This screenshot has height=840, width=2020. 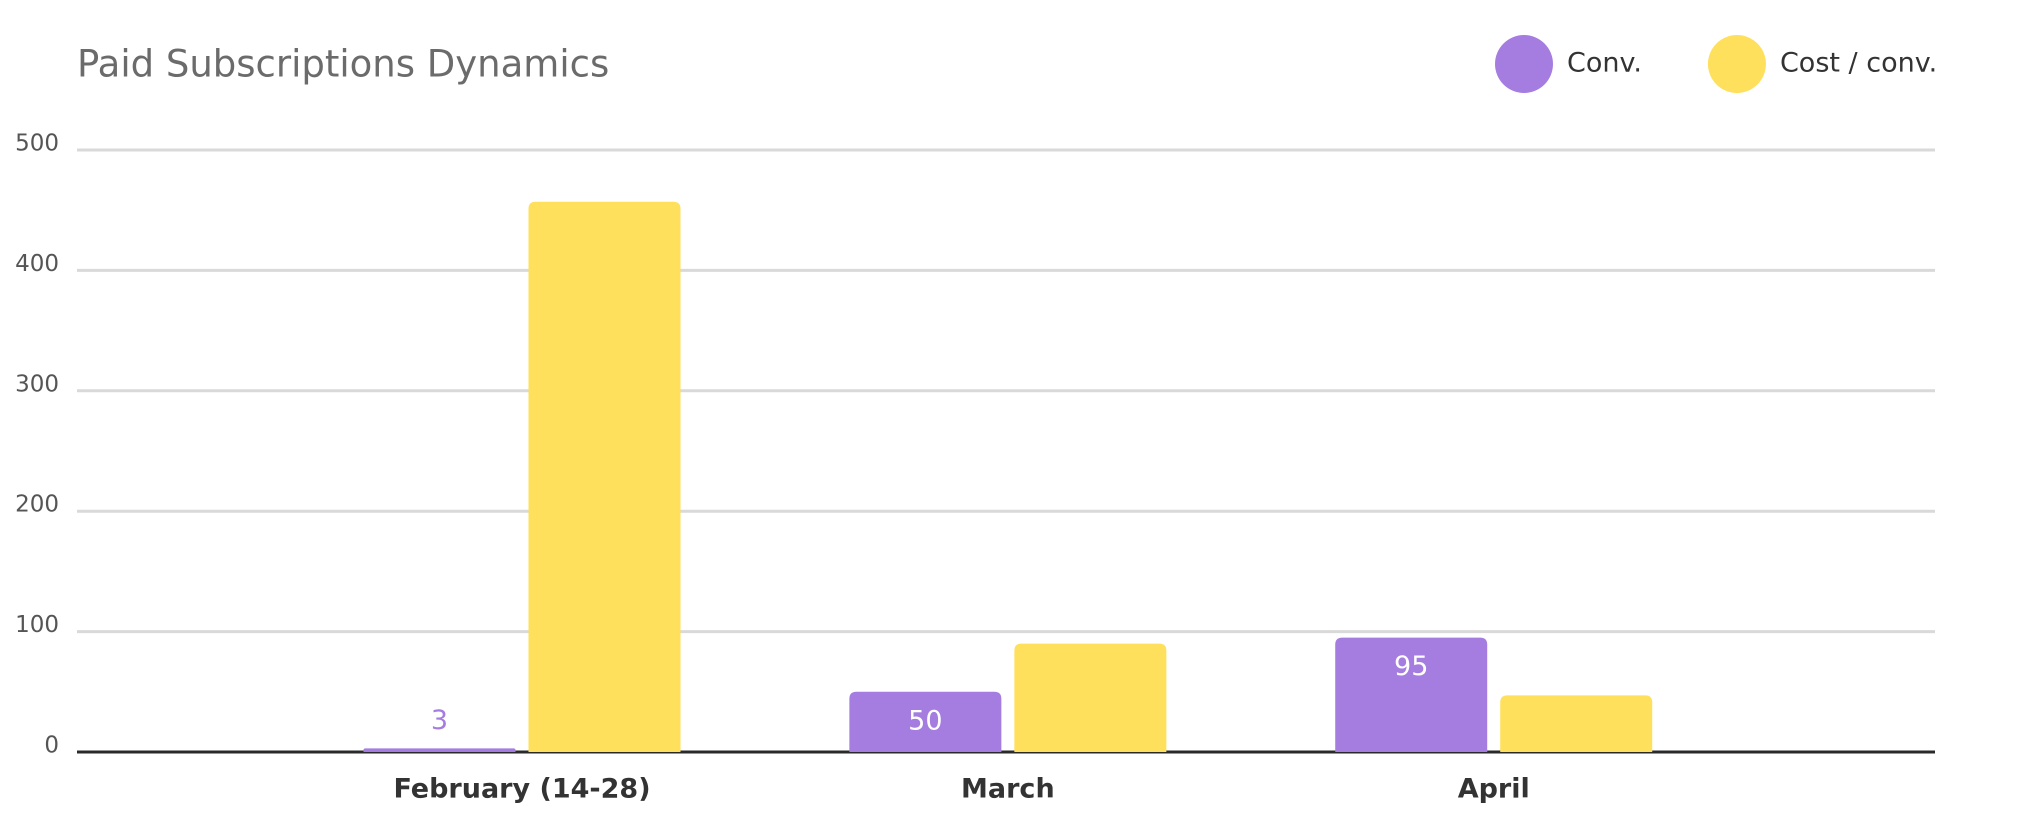 I want to click on y-tick-label: 200, so click(x=37, y=505).